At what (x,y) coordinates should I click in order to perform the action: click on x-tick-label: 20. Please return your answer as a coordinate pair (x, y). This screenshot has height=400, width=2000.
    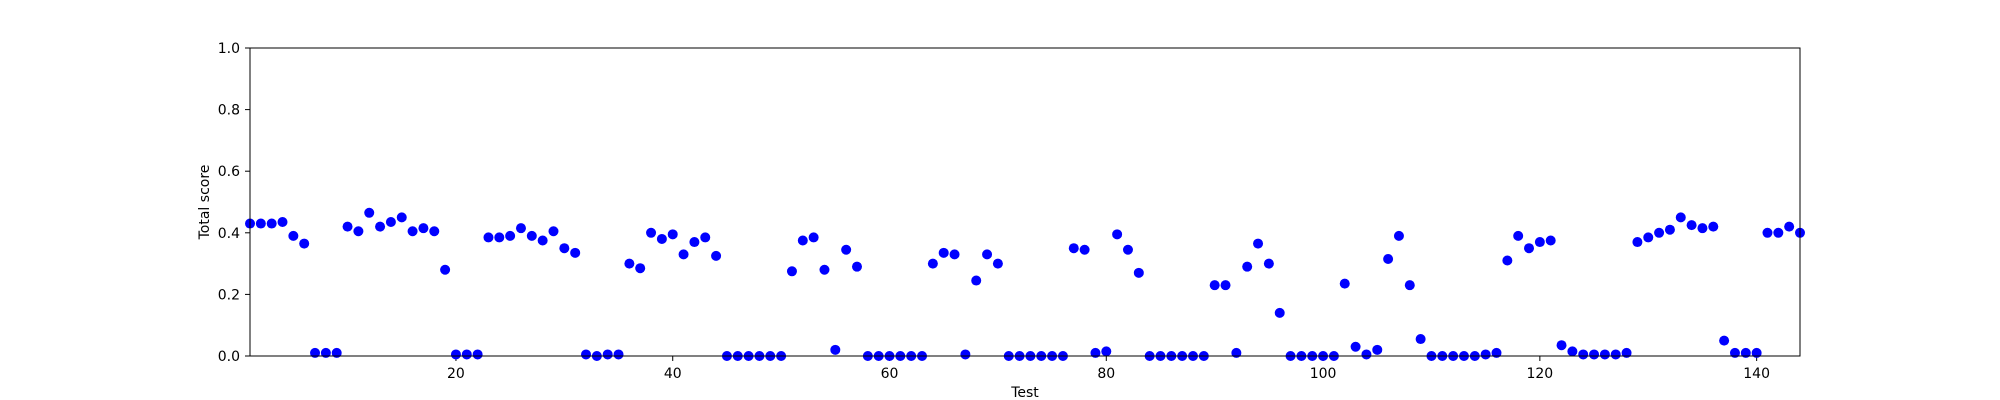
    Looking at the image, I should click on (456, 374).